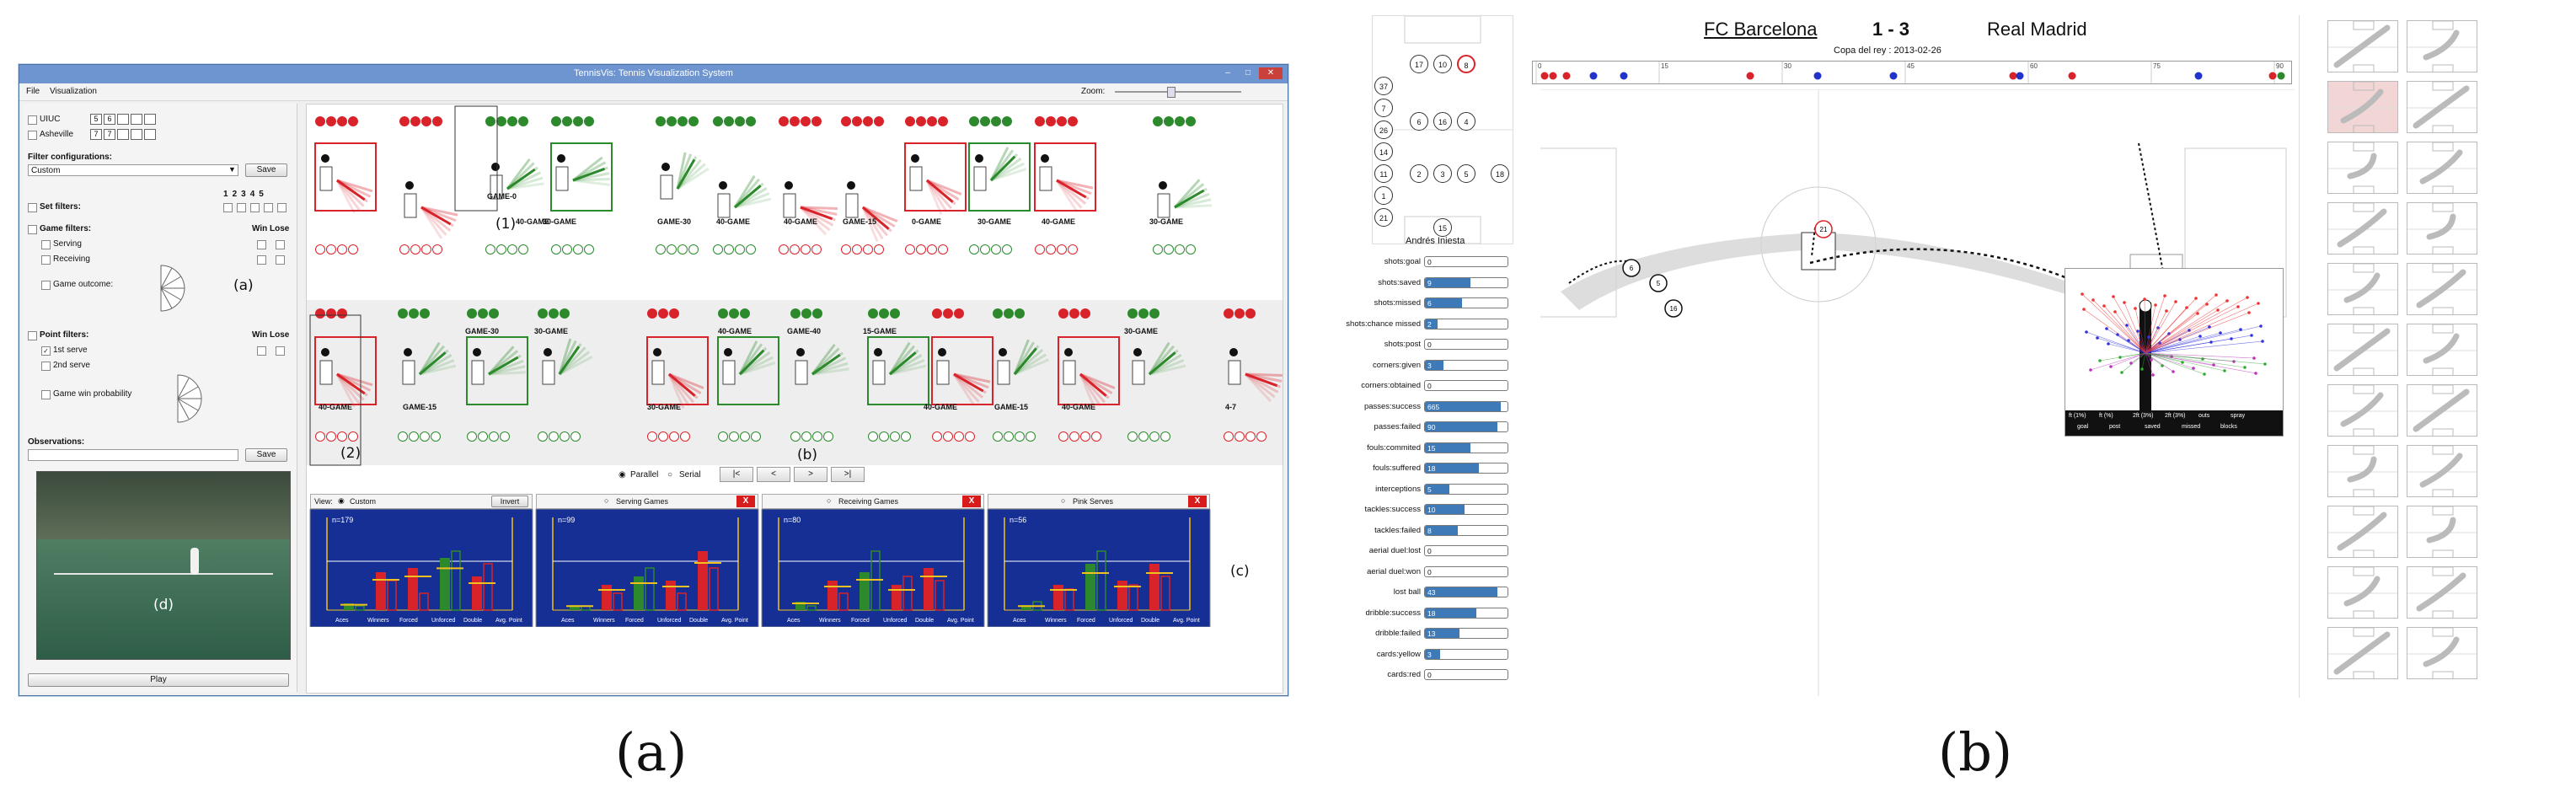  I want to click on close-serving-view-button: X, so click(745, 501).